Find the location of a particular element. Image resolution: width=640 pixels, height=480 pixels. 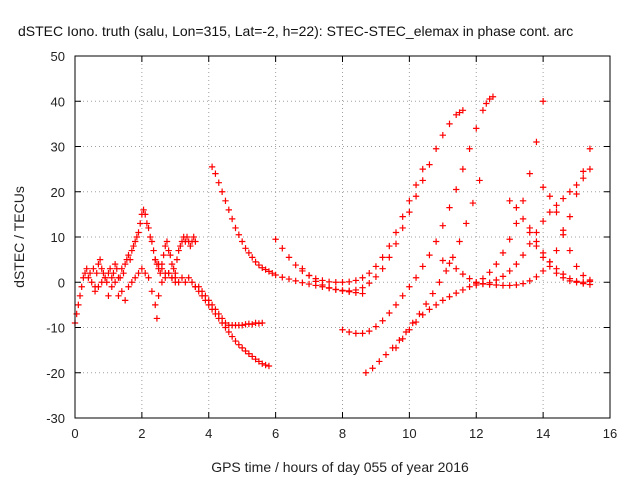

y-tick-label: -20 is located at coordinates (55, 373).